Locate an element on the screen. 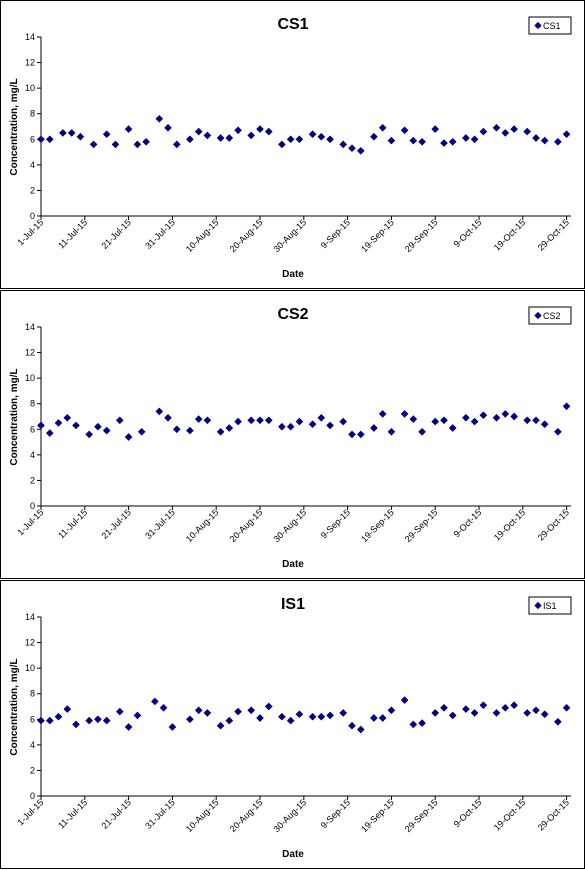 Image resolution: width=585 pixels, height=870 pixels. y-tick-label: 6 is located at coordinates (32, 719).